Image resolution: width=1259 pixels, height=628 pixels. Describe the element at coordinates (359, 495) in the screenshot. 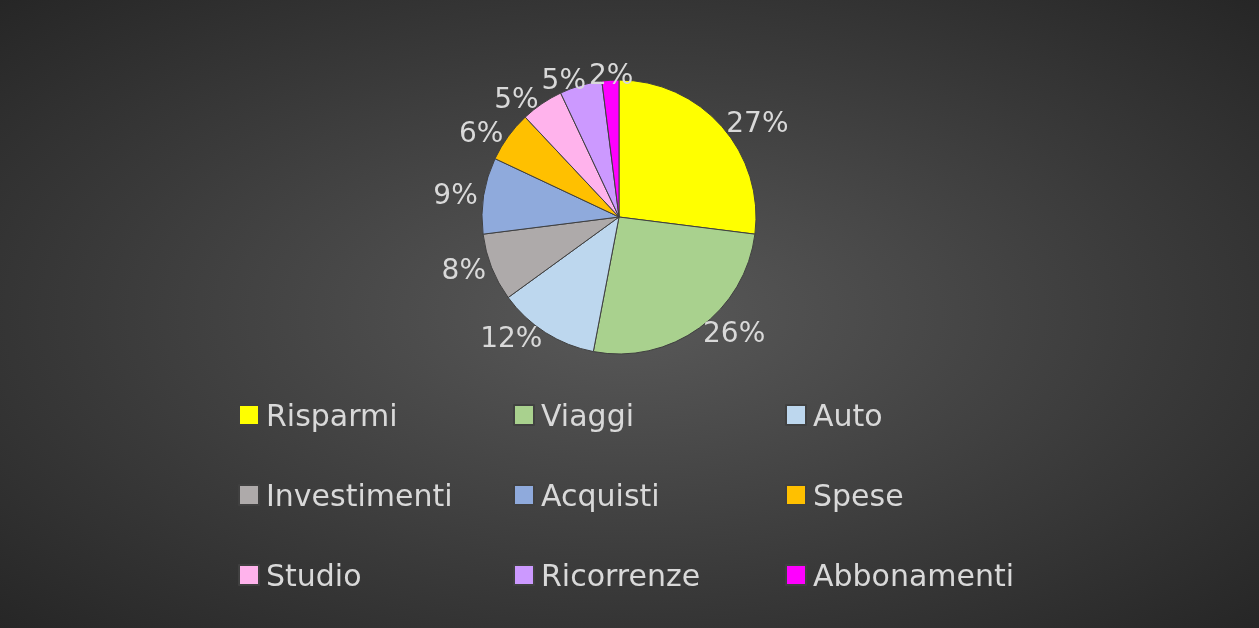

I see `legend-label: Investimenti` at that location.